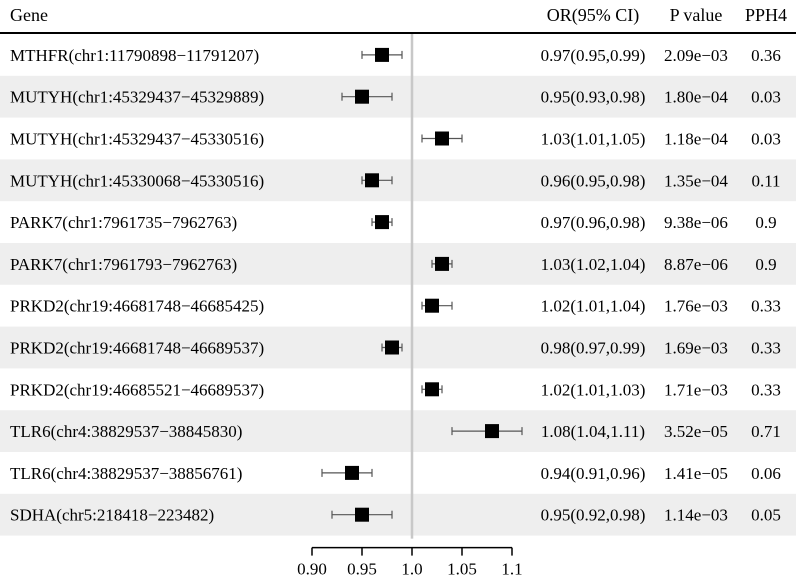 This screenshot has height=576, width=796. Describe the element at coordinates (126, 473) in the screenshot. I see `gene-label: TLR6(chr4:38829537−38856761)` at that location.